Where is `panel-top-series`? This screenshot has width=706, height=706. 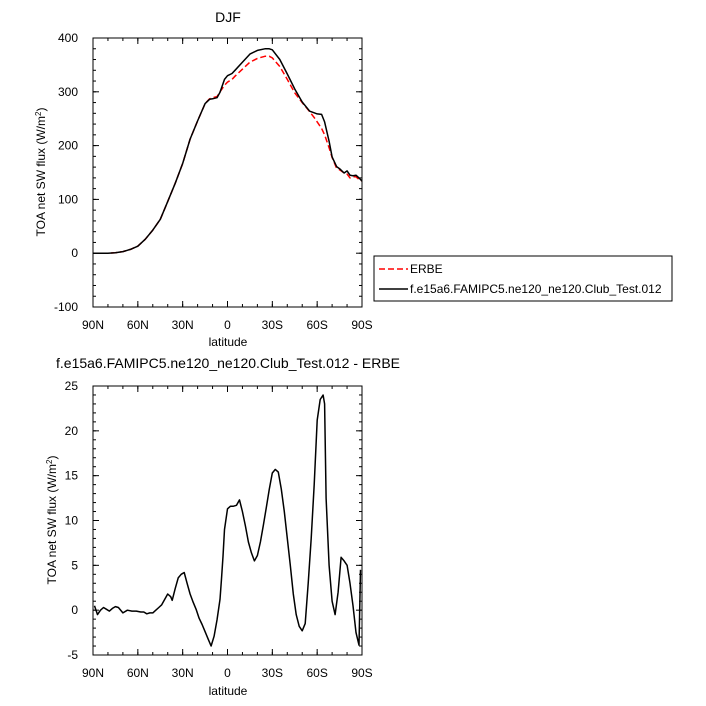
panel-top-series is located at coordinates (228, 151).